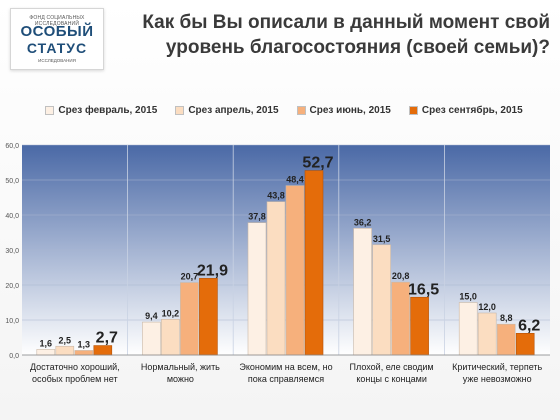 Image resolution: width=560 pixels, height=420 pixels. I want to click on data-label: 9,4, so click(151, 316).